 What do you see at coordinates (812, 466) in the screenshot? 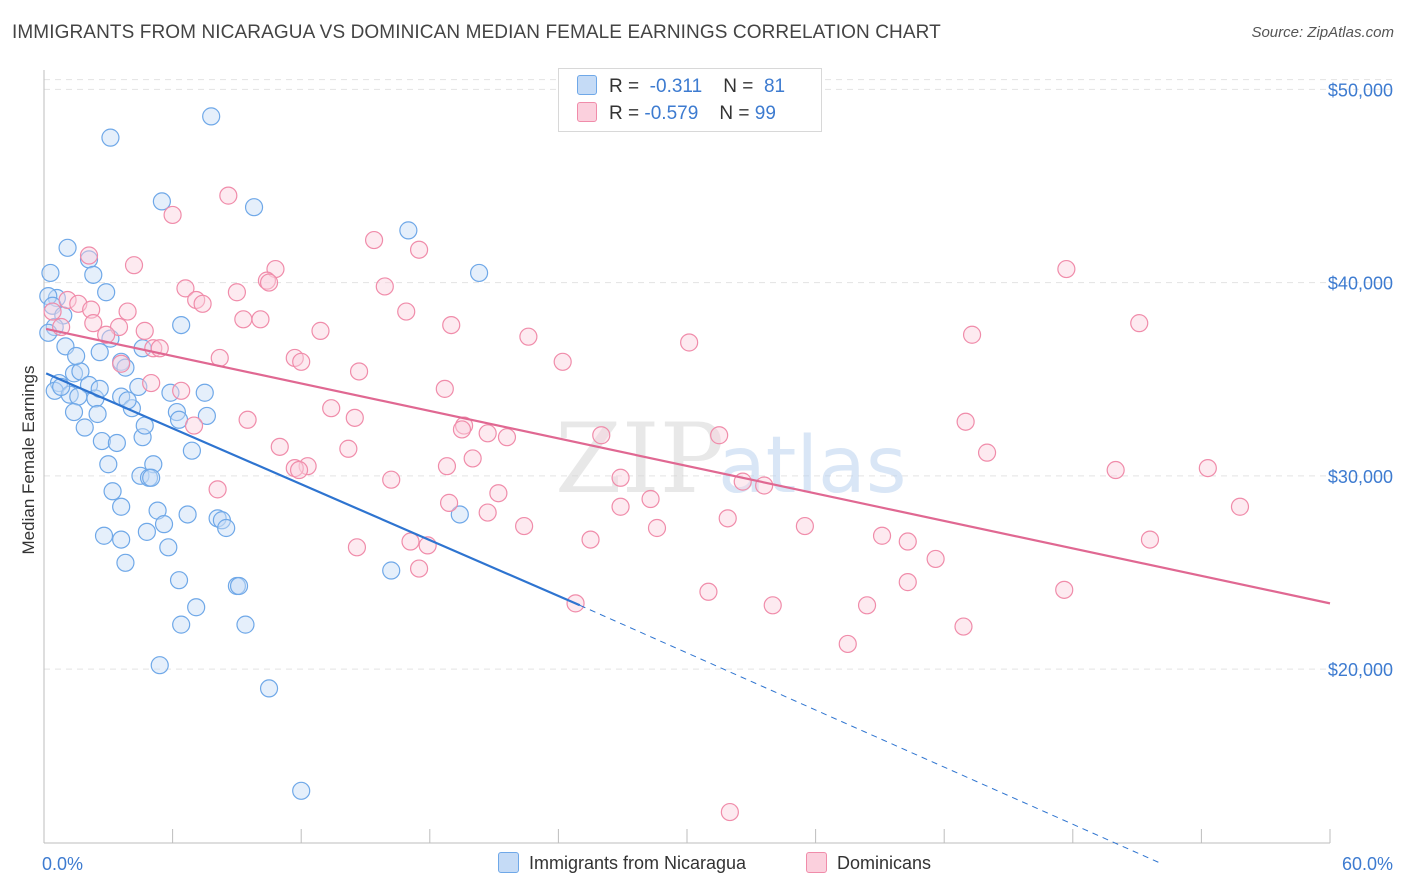
I see `watermark-atlas: atlas` at bounding box center [812, 466].